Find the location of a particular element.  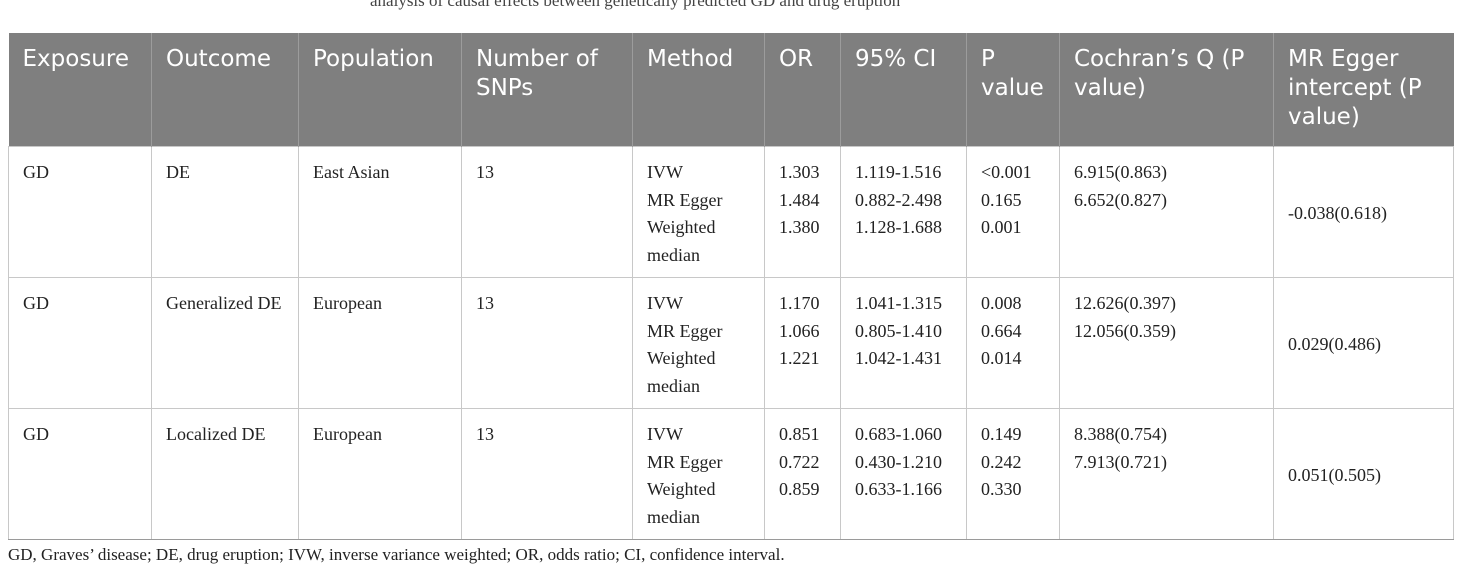

q-value: 6.652(0.827) is located at coordinates (1120, 199).